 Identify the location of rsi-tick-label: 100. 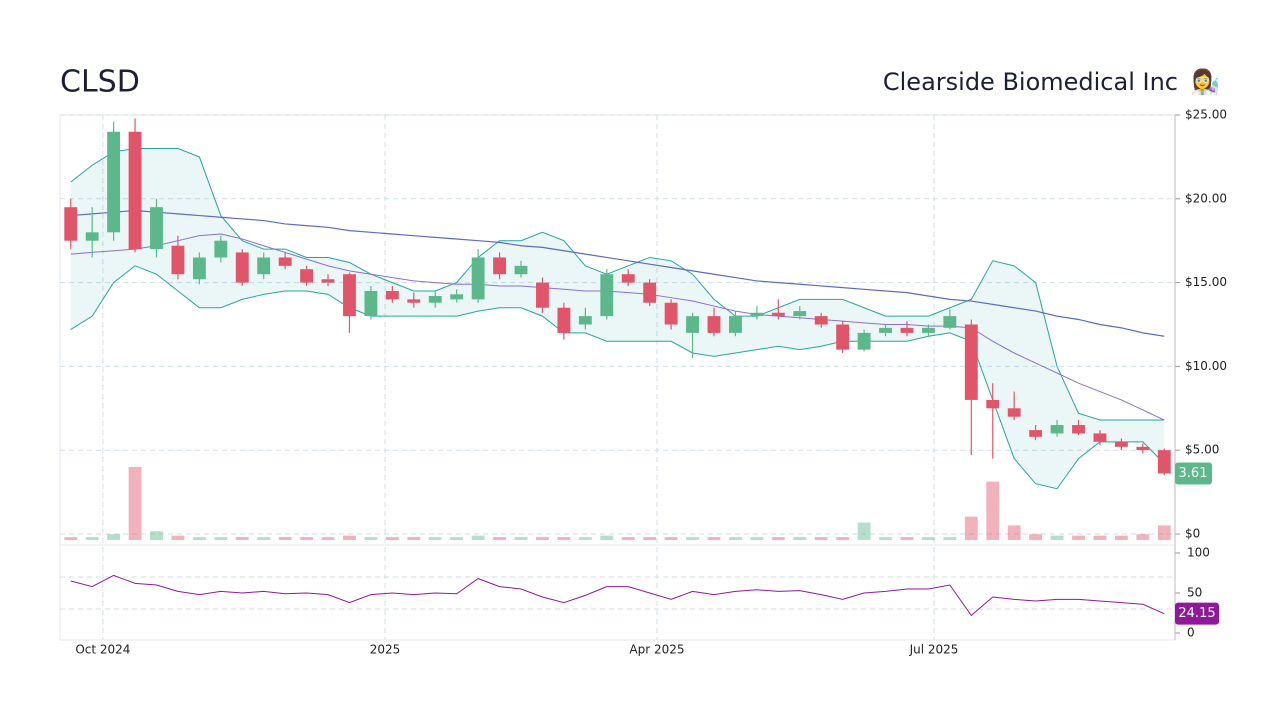
(1198, 553).